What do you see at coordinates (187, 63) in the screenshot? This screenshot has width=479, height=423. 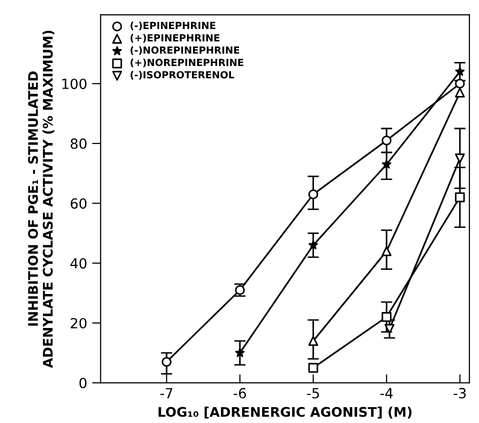 I see `legend-label: (+)NOREPINEPHRINE` at bounding box center [187, 63].